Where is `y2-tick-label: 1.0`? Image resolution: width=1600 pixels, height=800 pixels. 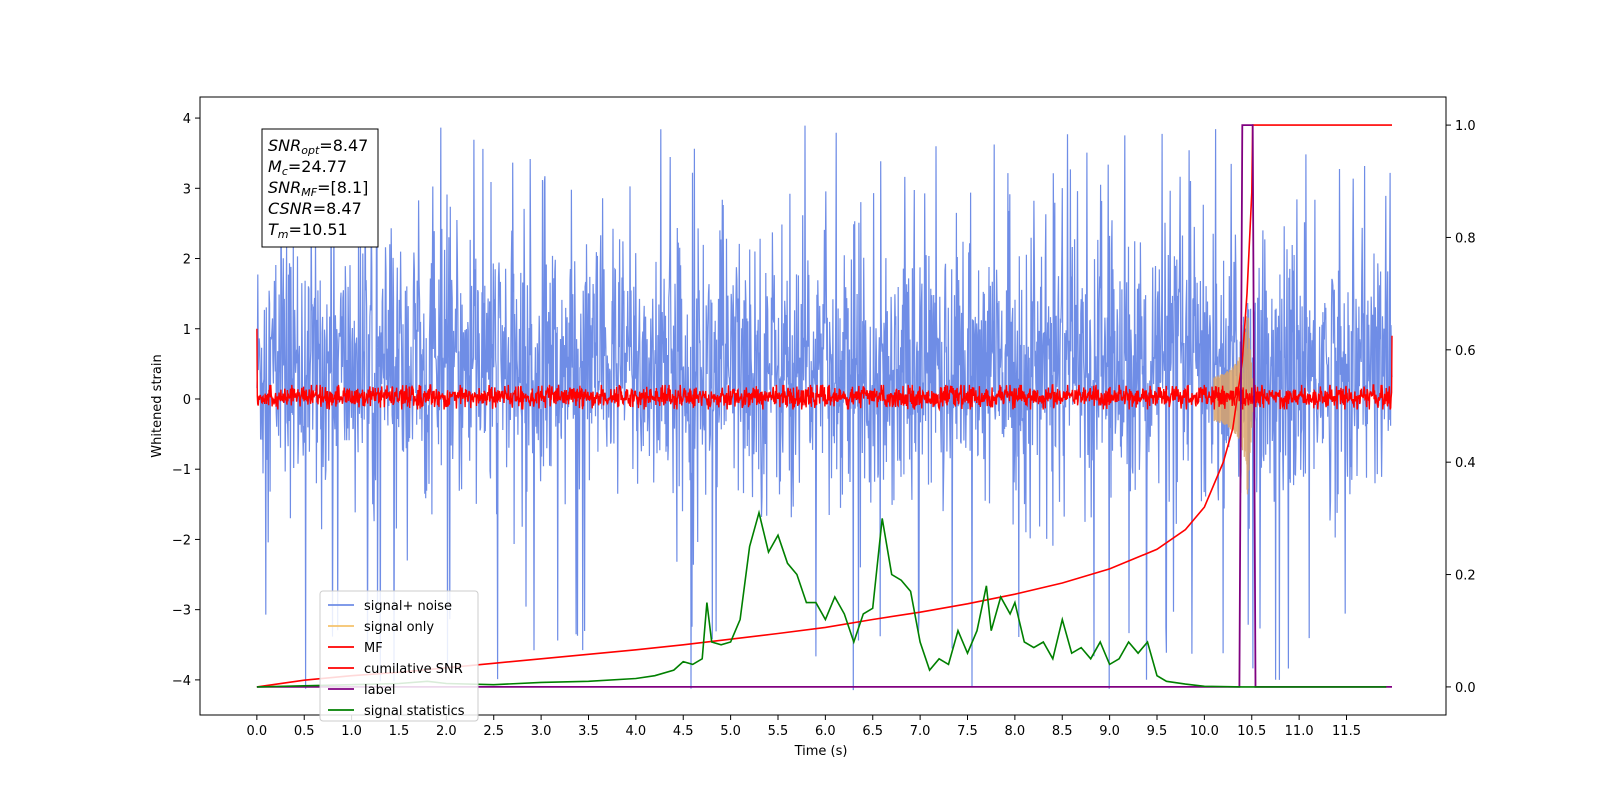
y2-tick-label: 1.0 is located at coordinates (1465, 126).